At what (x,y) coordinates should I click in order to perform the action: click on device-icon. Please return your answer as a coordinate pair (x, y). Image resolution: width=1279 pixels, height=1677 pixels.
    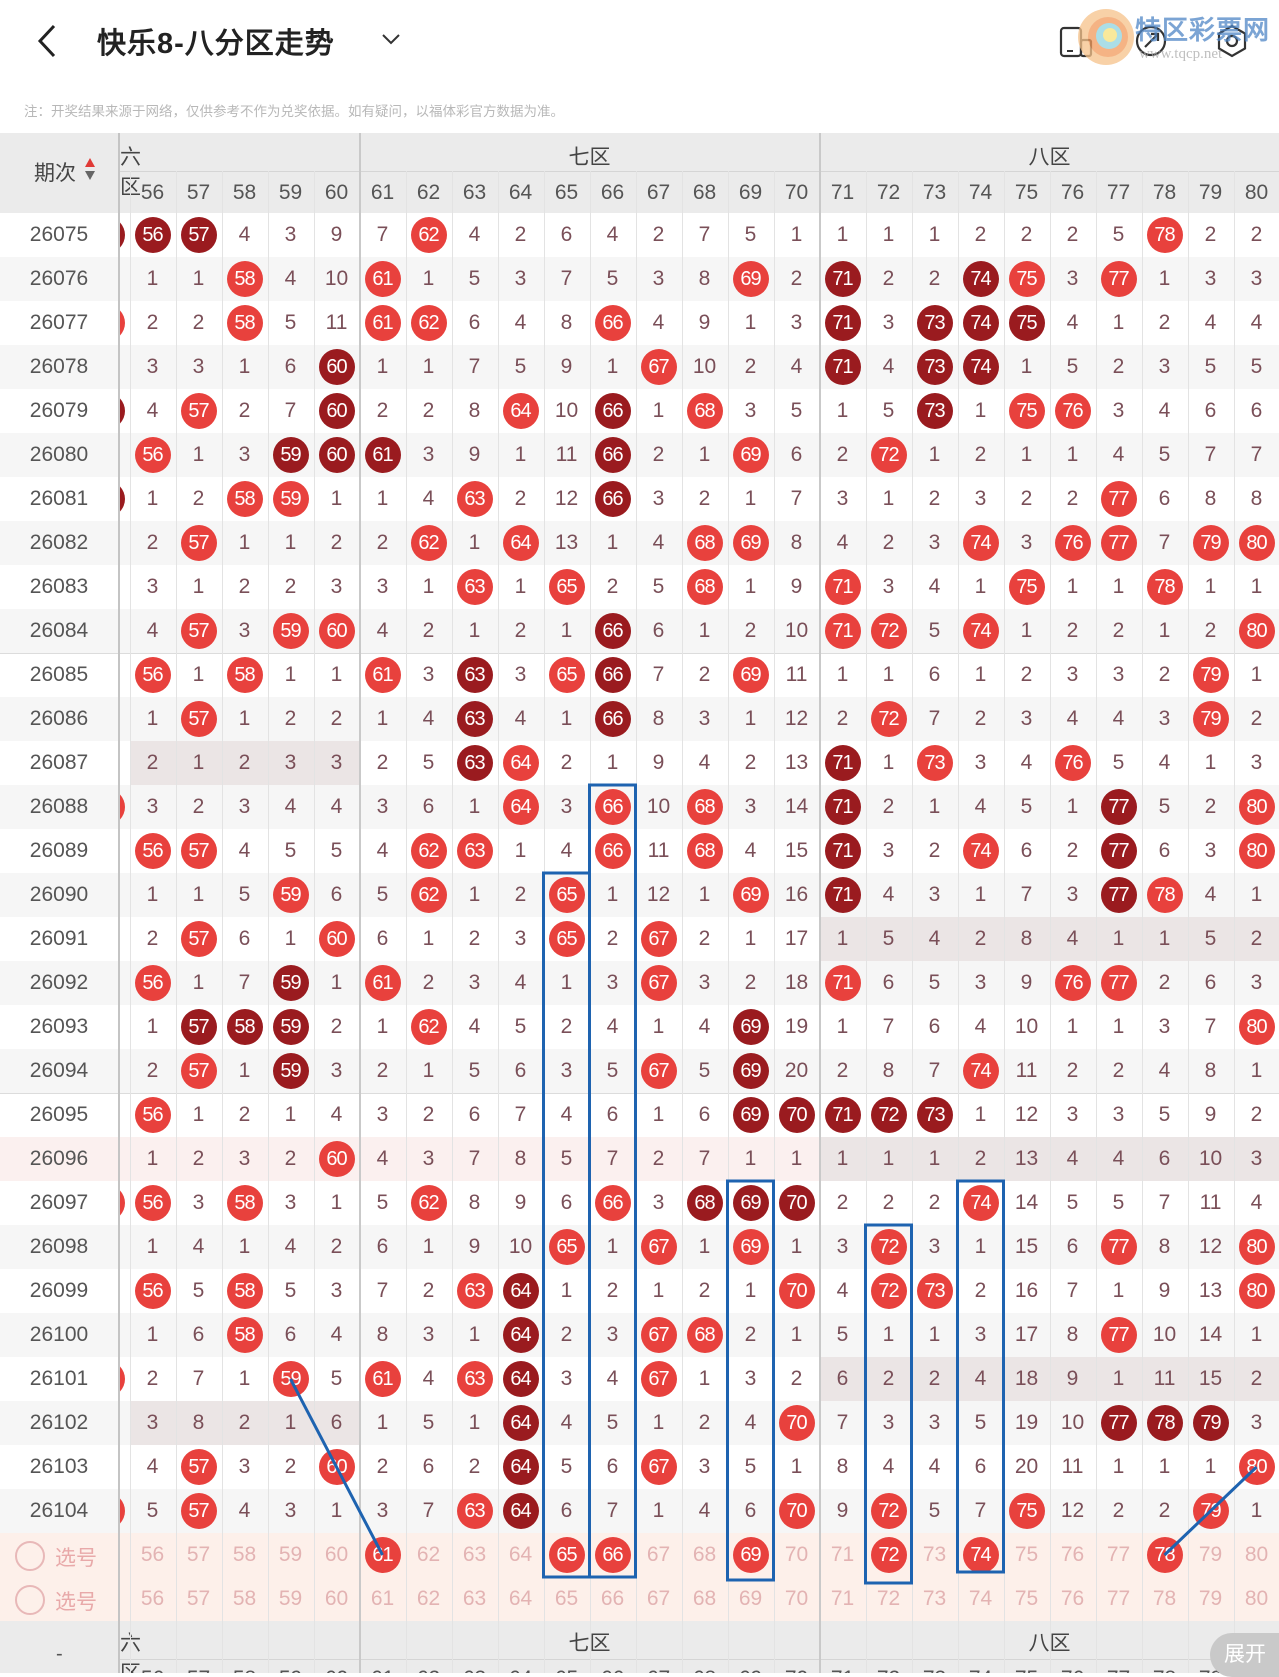
    Looking at the image, I should click on (1076, 41).